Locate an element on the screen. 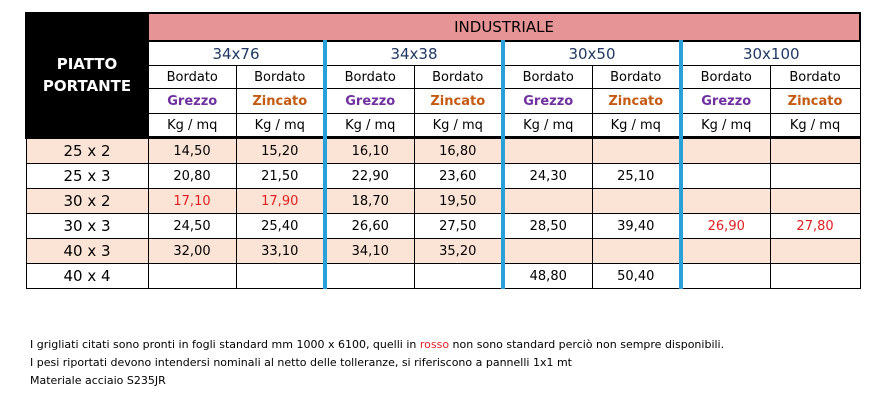  value-cell: 24,30 is located at coordinates (547, 176).